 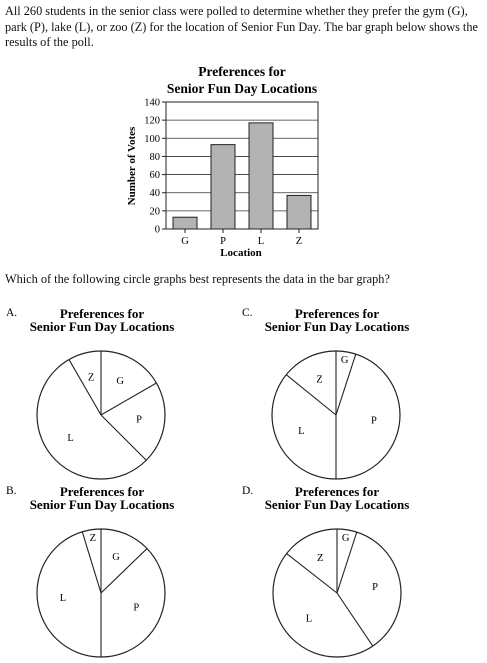 I want to click on option-letter: D., so click(x=247, y=491).